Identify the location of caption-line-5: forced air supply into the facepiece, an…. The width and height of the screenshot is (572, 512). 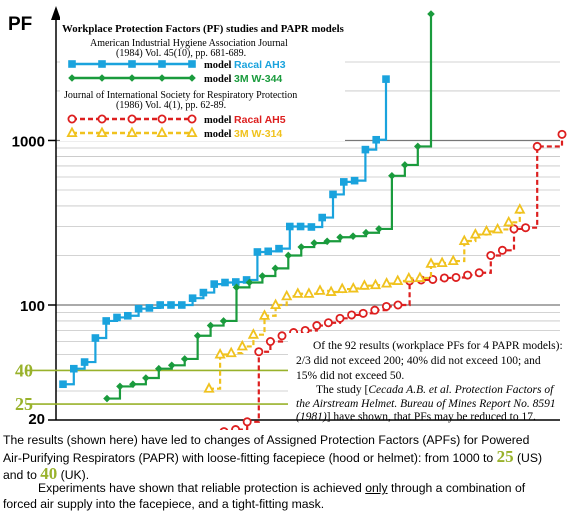
(164, 503).